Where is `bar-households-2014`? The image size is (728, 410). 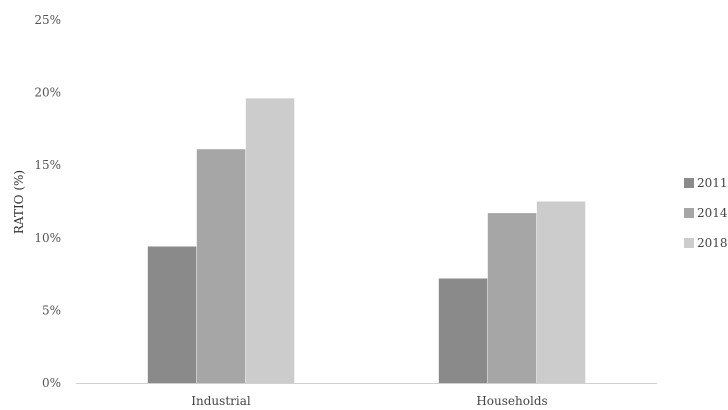 bar-households-2014 is located at coordinates (512, 298).